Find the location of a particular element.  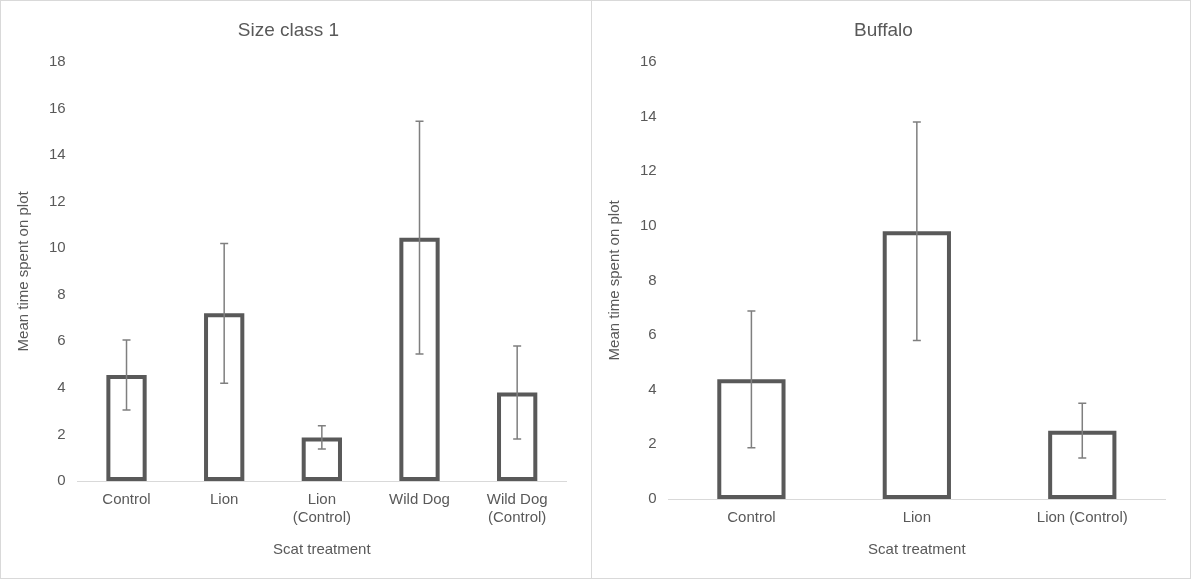

chart-title: Buffalo is located at coordinates (883, 29).